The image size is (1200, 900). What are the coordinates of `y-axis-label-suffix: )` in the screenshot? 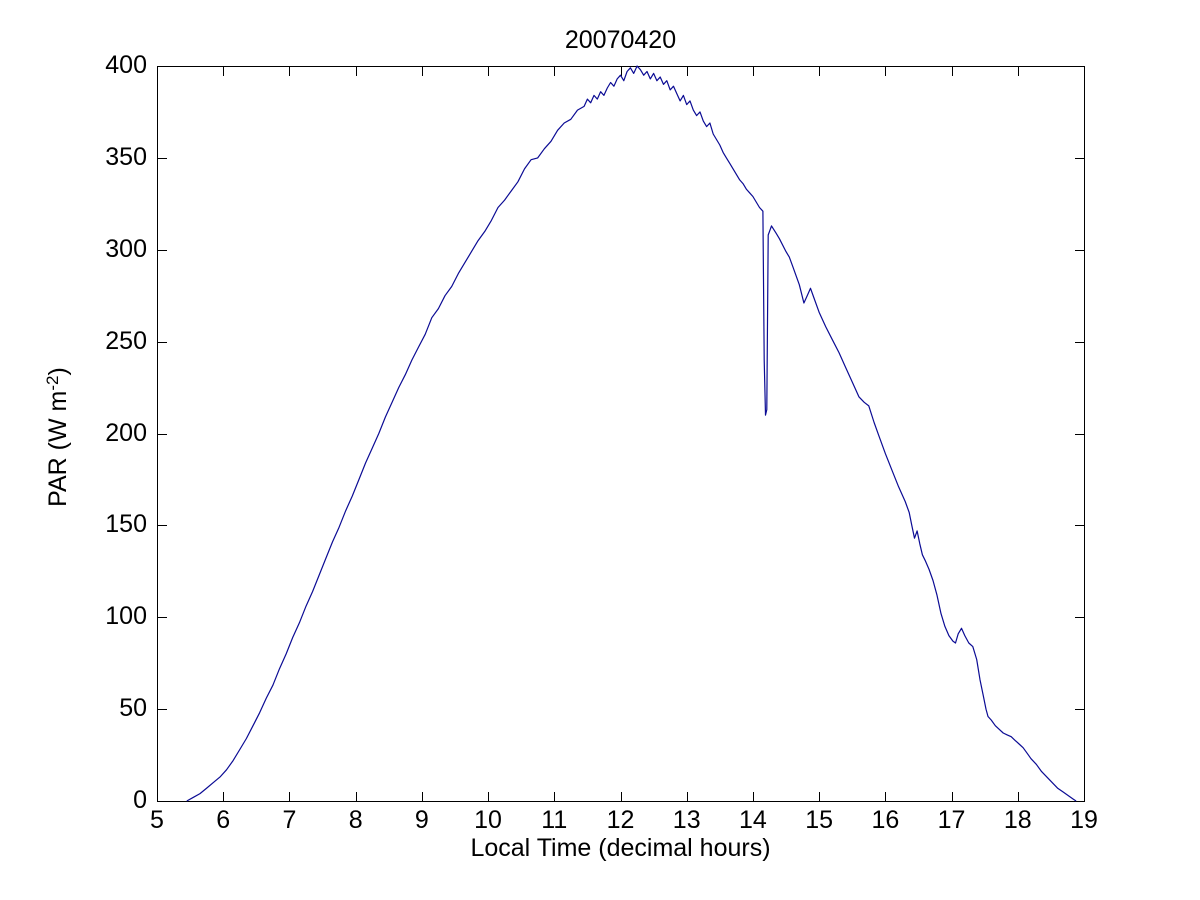 It's located at (58, 371).